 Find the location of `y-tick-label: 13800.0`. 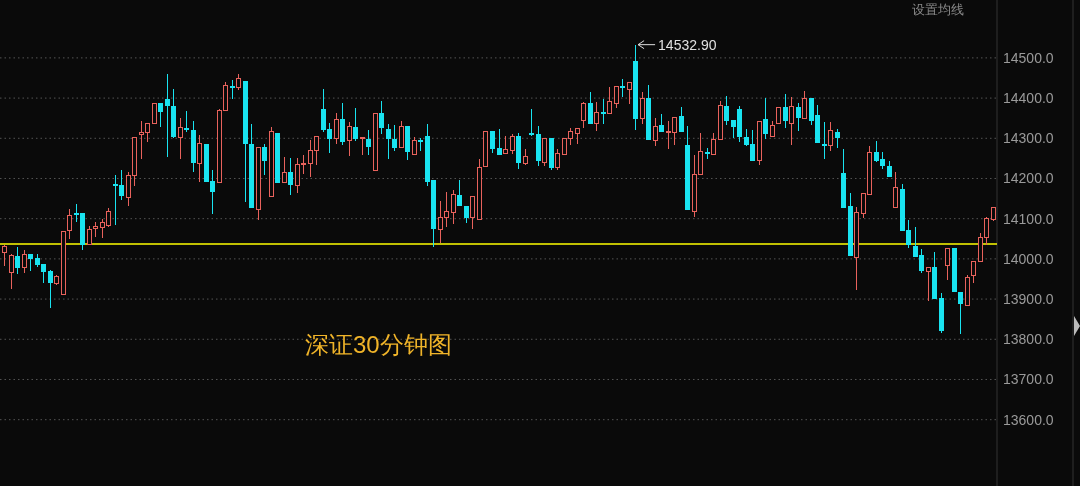

y-tick-label: 13800.0 is located at coordinates (1028, 339).